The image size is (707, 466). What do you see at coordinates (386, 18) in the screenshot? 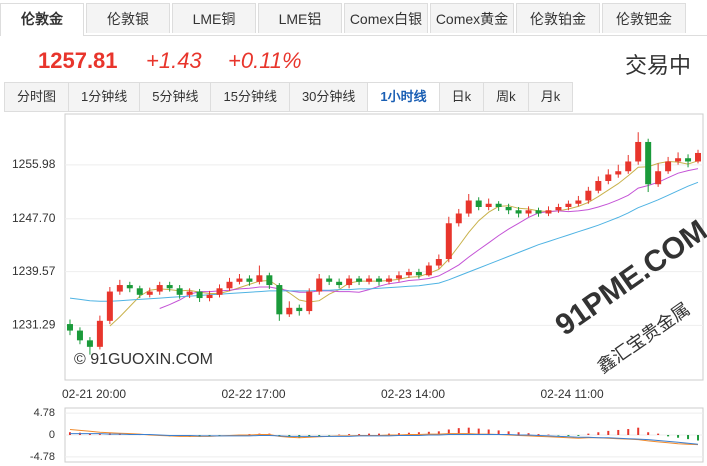
I see `market-tab: Comex白银` at bounding box center [386, 18].